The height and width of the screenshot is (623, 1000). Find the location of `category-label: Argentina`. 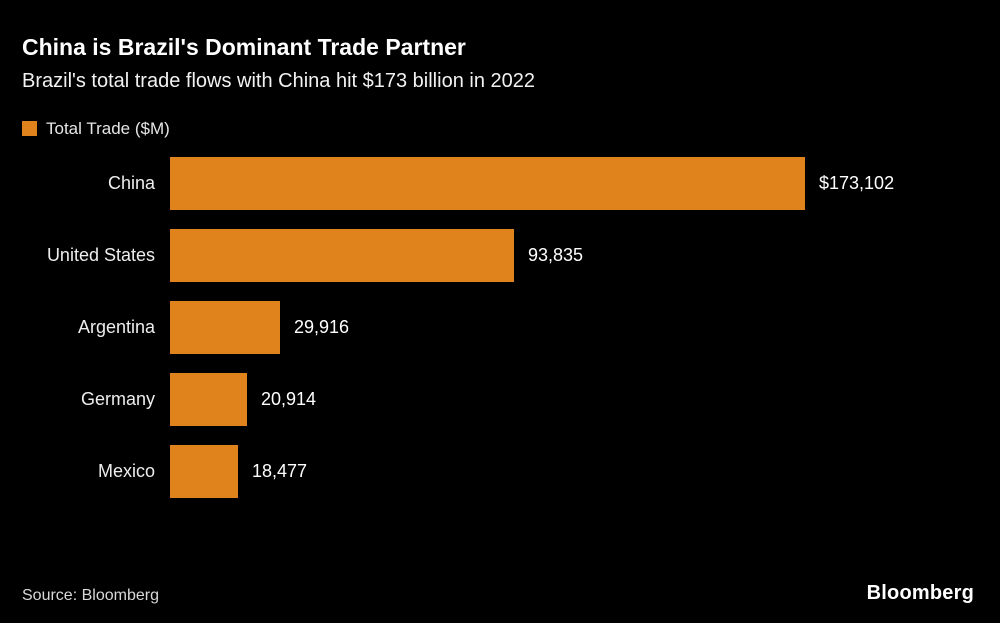

category-label: Argentina is located at coordinates (116, 326).